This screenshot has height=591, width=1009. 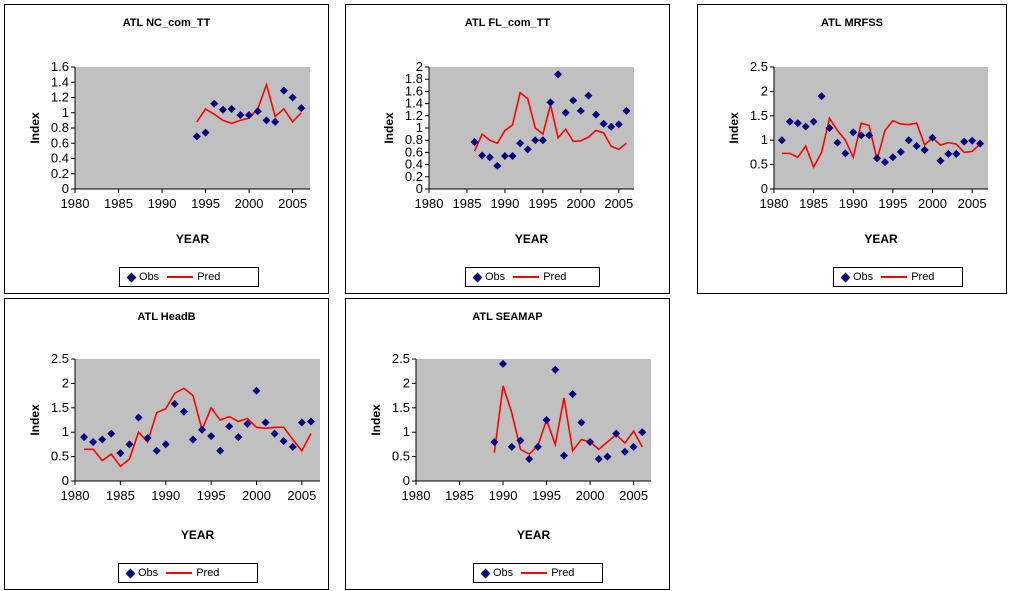 What do you see at coordinates (401, 456) in the screenshot?
I see `y-tick-label: 0.5` at bounding box center [401, 456].